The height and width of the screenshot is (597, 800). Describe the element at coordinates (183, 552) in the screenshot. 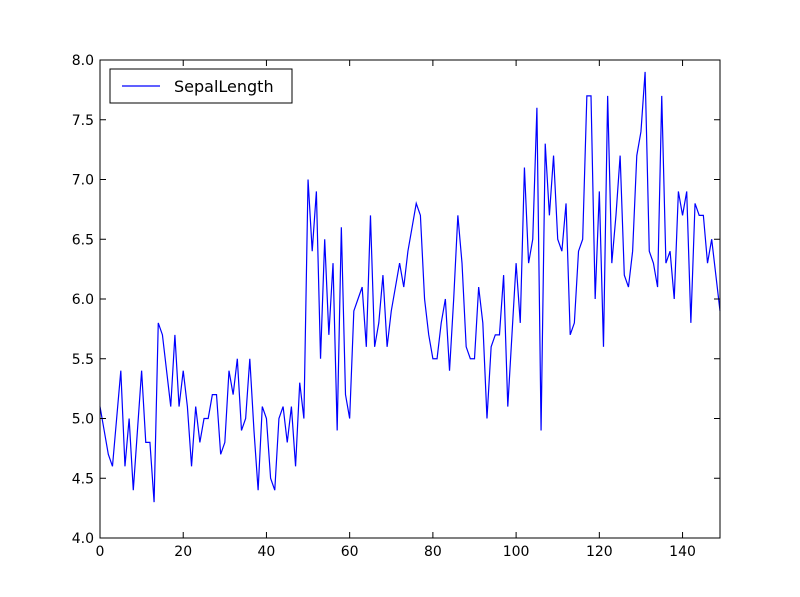

I see `x-tick-label: 20` at that location.